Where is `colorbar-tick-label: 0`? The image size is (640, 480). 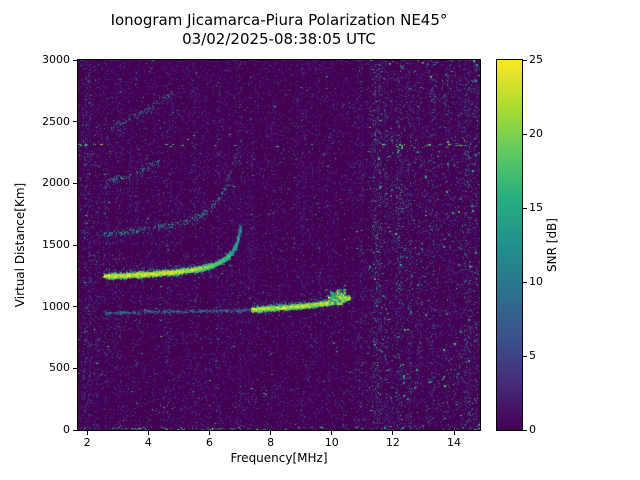 colorbar-tick-label: 0 is located at coordinates (532, 429).